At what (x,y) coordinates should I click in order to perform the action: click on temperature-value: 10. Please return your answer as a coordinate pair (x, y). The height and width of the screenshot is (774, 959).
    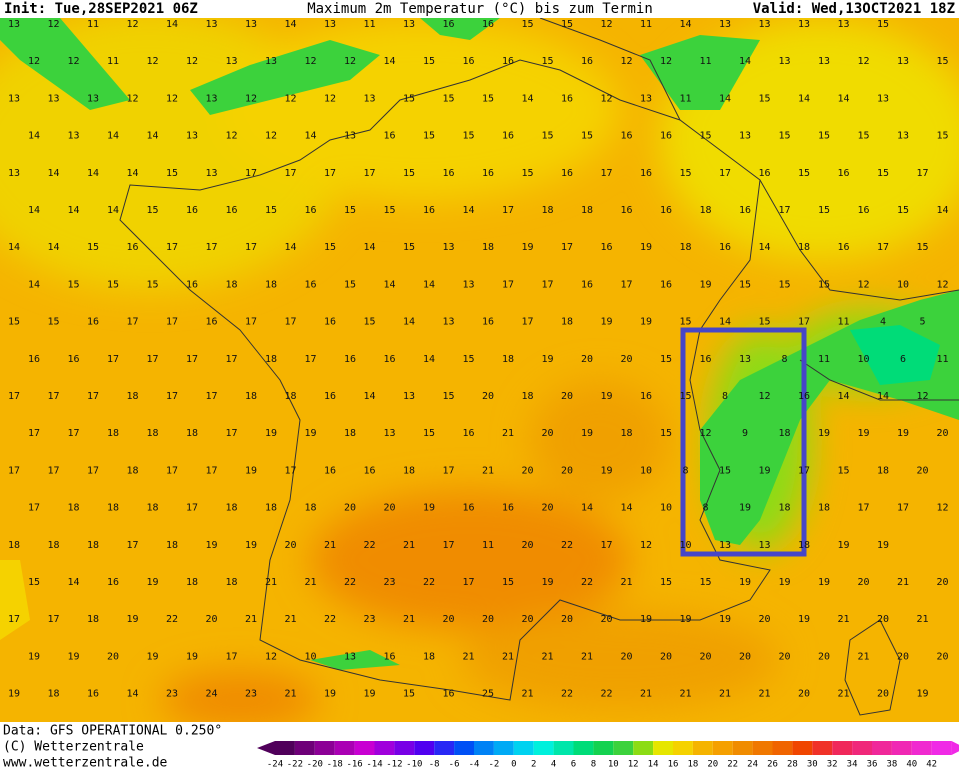
    Looking at the image, I should click on (903, 284).